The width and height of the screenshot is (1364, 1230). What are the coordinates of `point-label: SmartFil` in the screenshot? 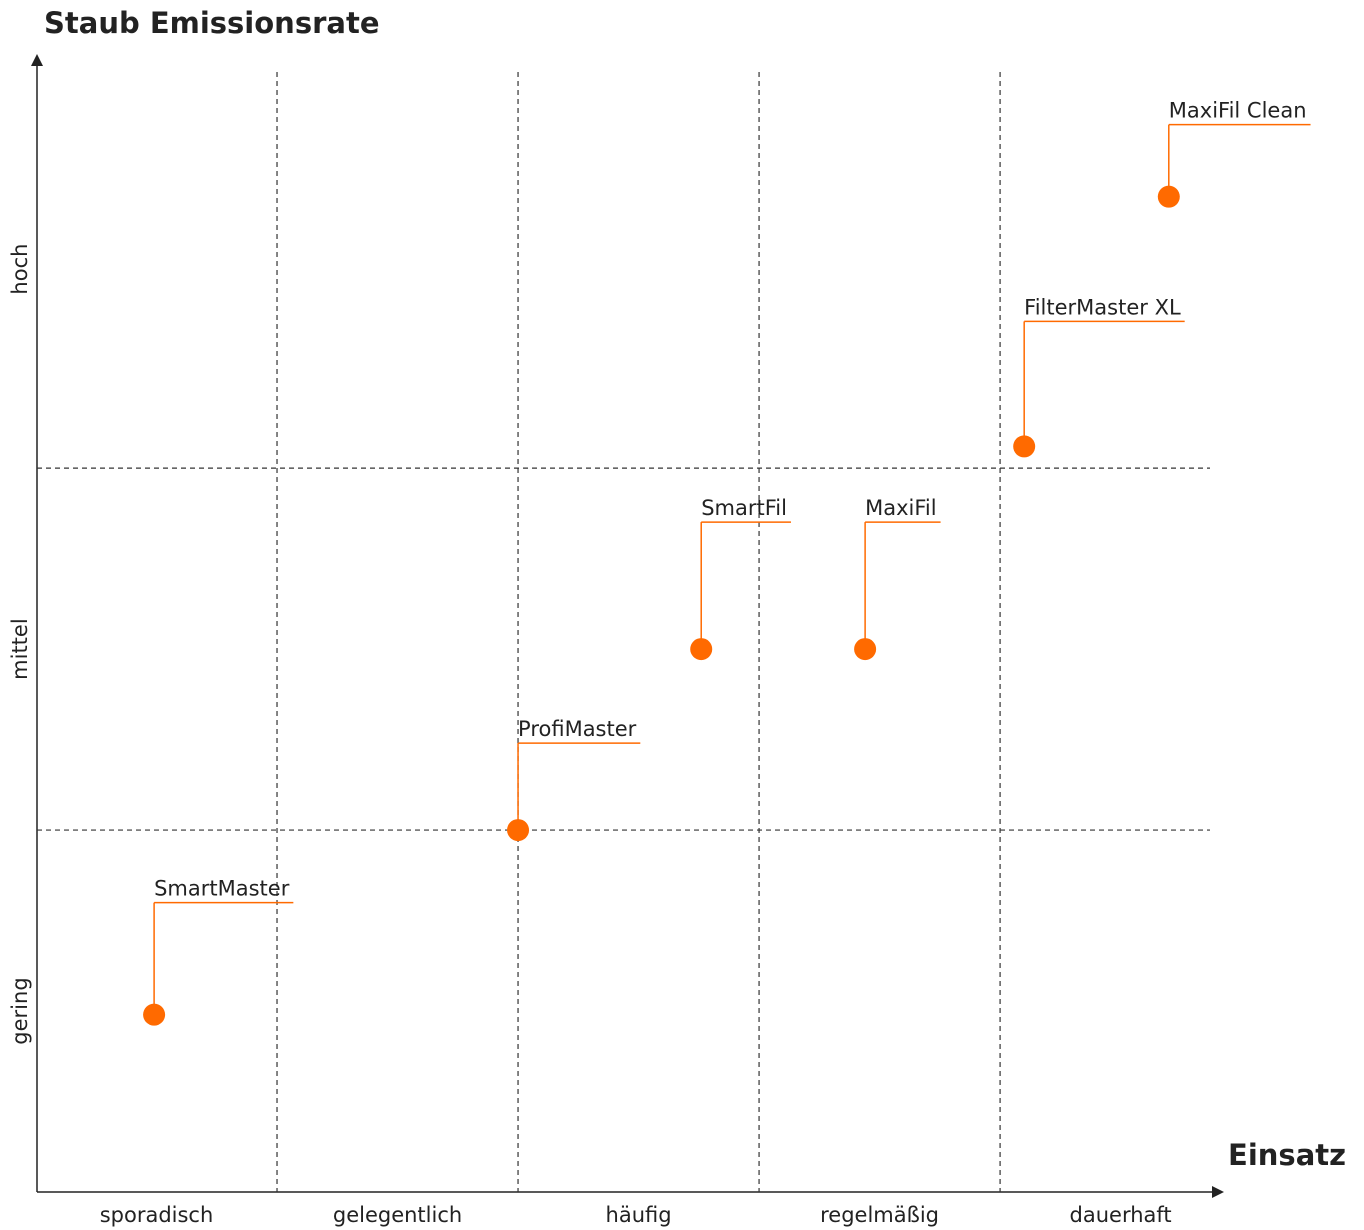 It's located at (744, 508).